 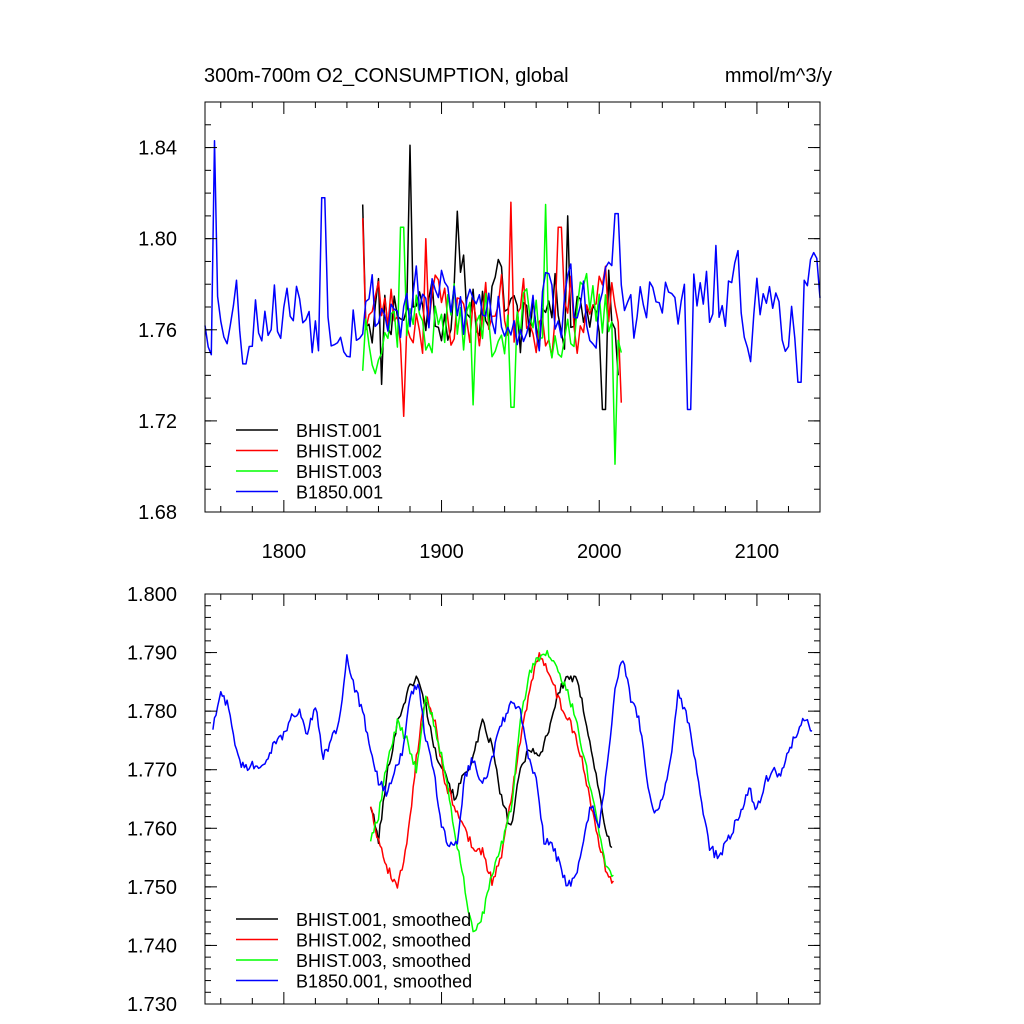 I want to click on y-tick-label: 1.750, so click(x=152, y=888).